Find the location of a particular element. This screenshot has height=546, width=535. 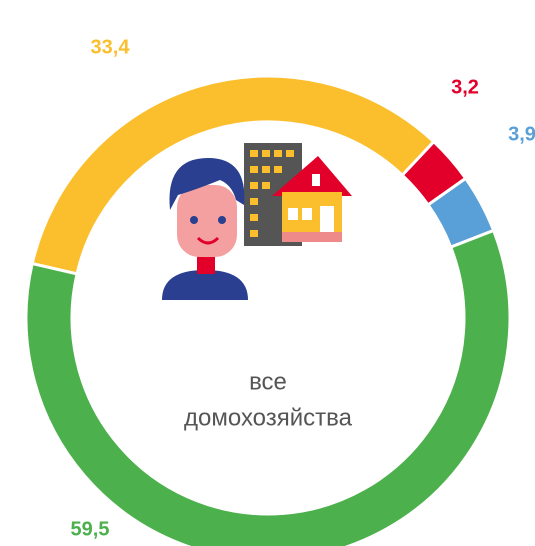

hair is located at coordinates (207, 184).